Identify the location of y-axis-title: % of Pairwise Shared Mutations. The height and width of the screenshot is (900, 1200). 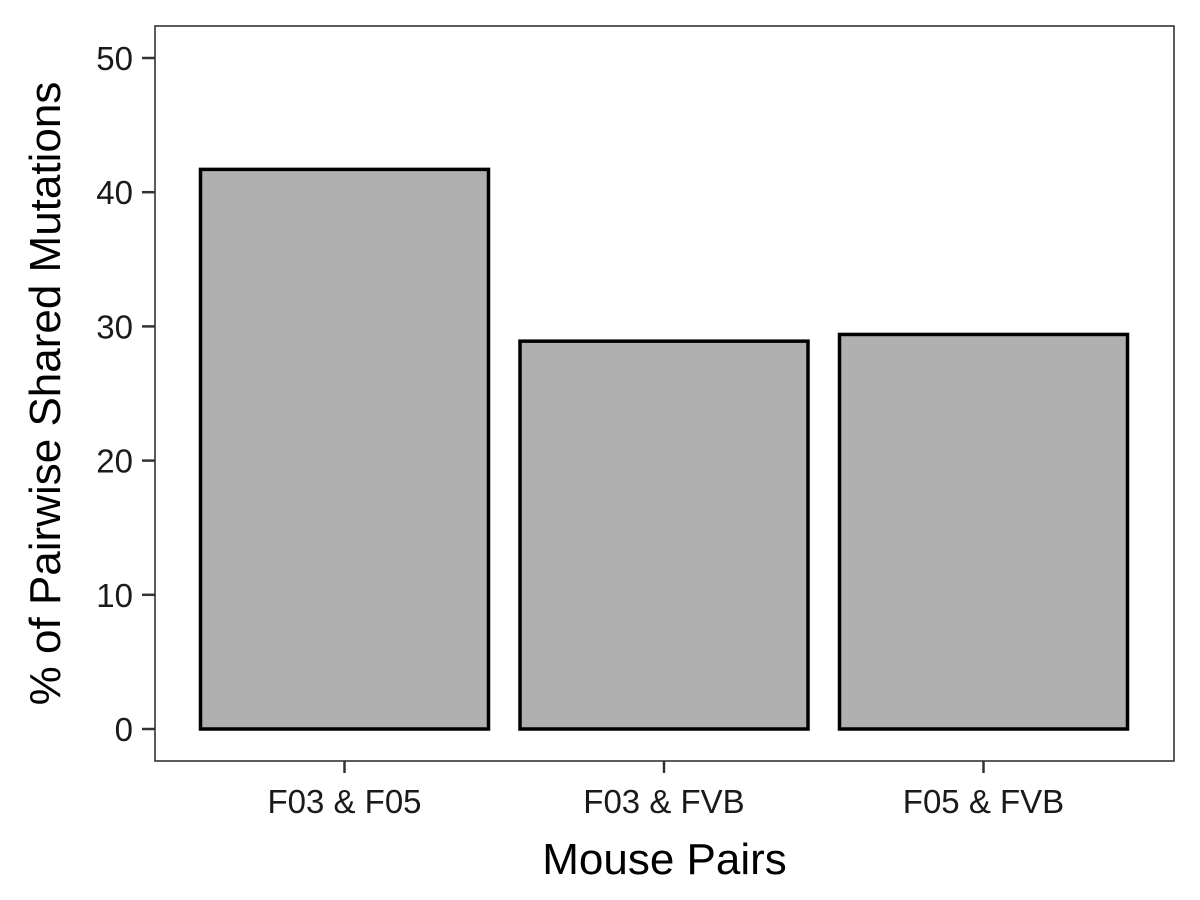
(45, 394).